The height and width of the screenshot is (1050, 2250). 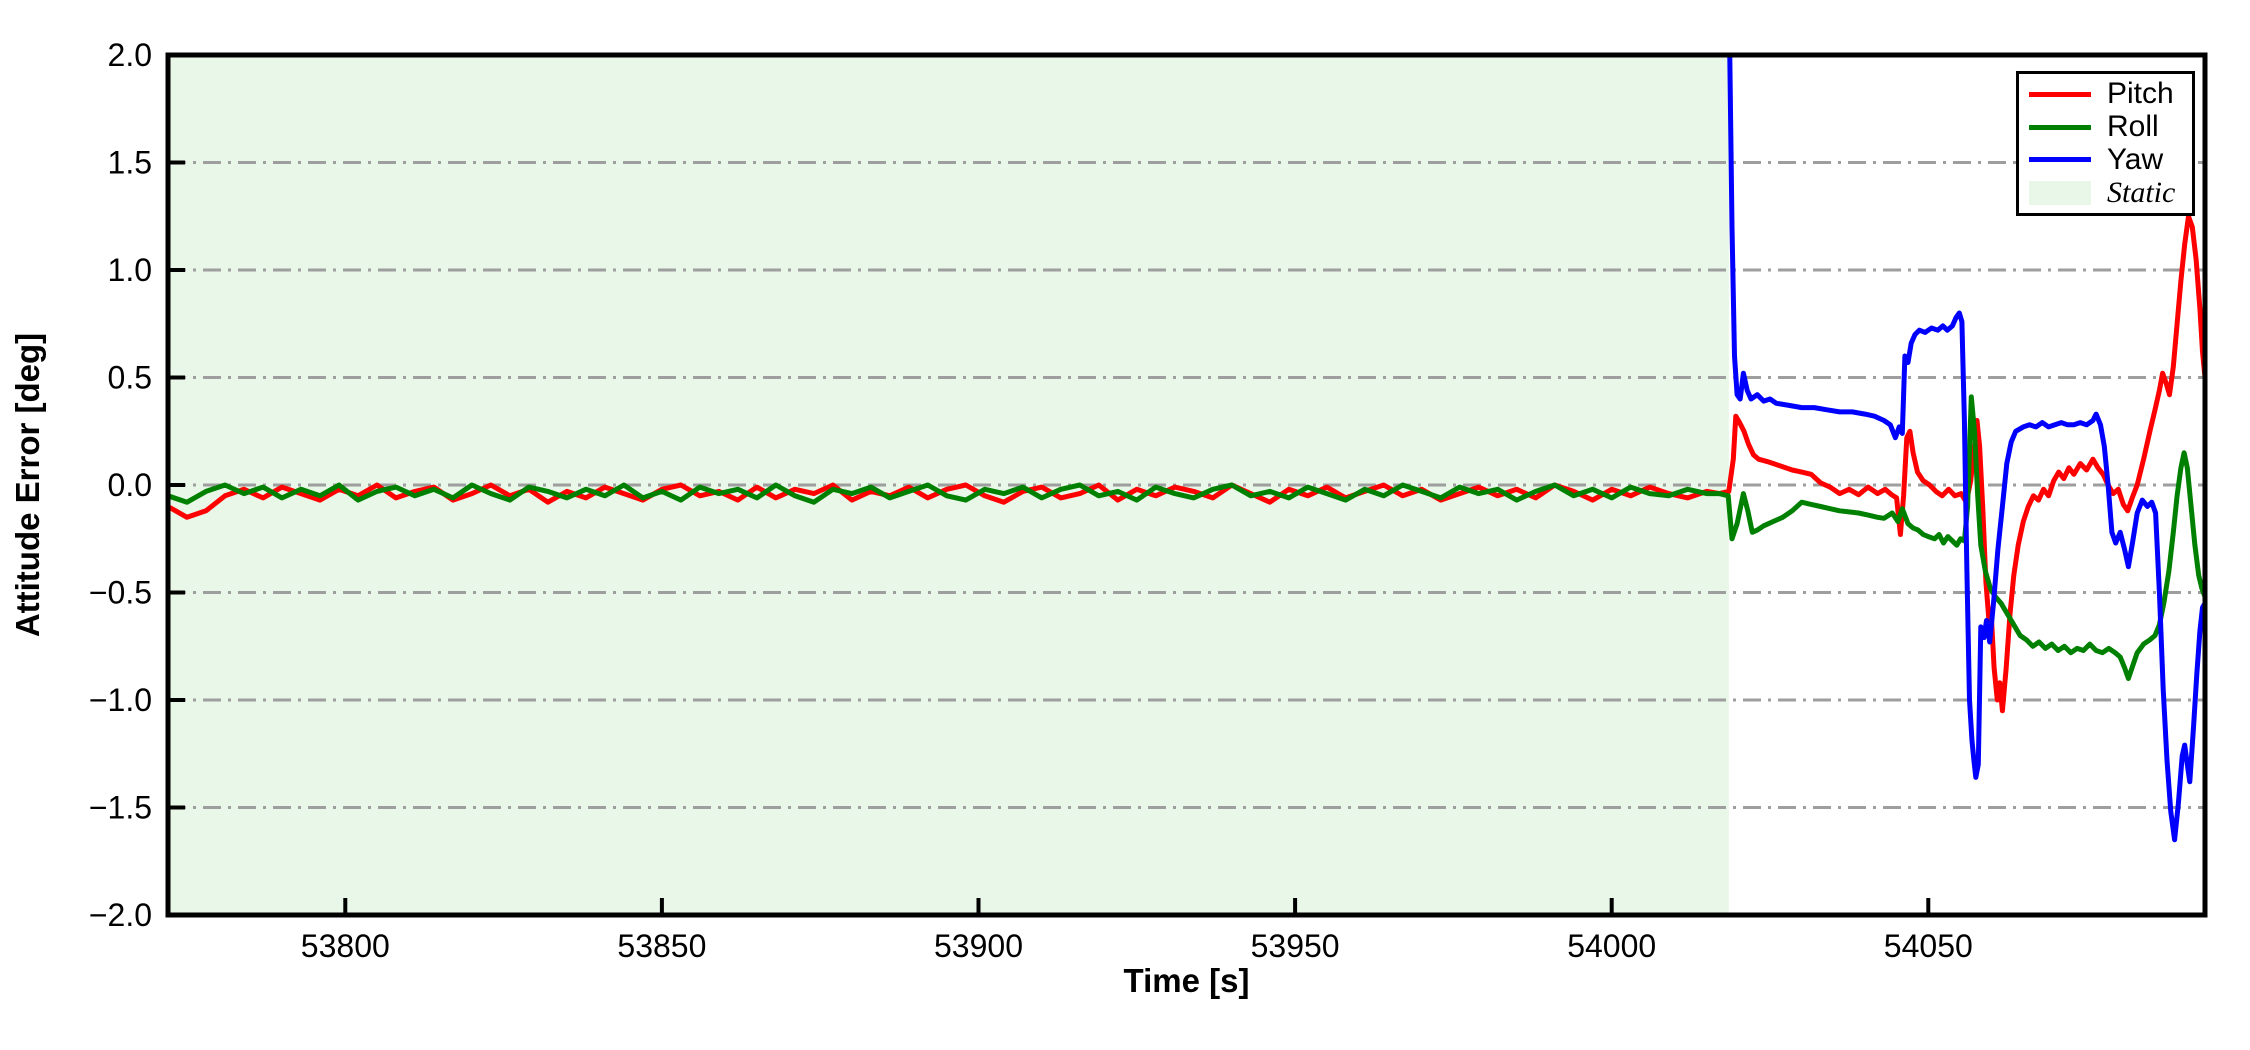 What do you see at coordinates (27, 485) in the screenshot?
I see `y-axis-title: Attitude Error [deg]` at bounding box center [27, 485].